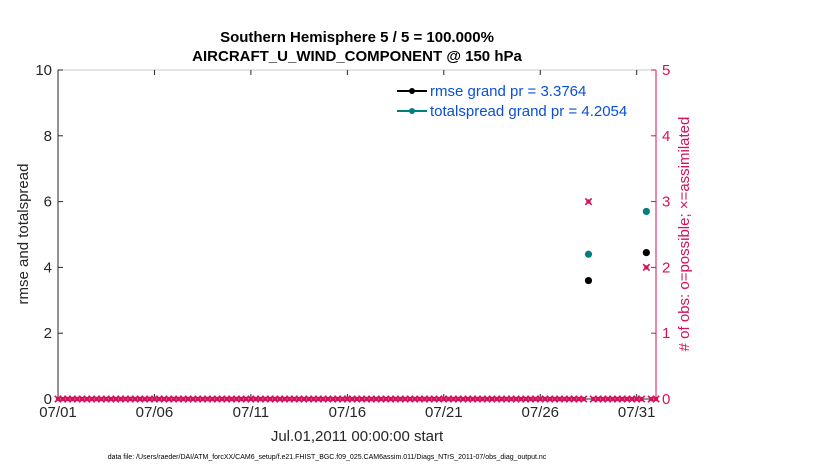 Image resolution: width=830 pixels, height=470 pixels. What do you see at coordinates (666, 267) in the screenshot?
I see `y-right-tick-label: 2` at bounding box center [666, 267].